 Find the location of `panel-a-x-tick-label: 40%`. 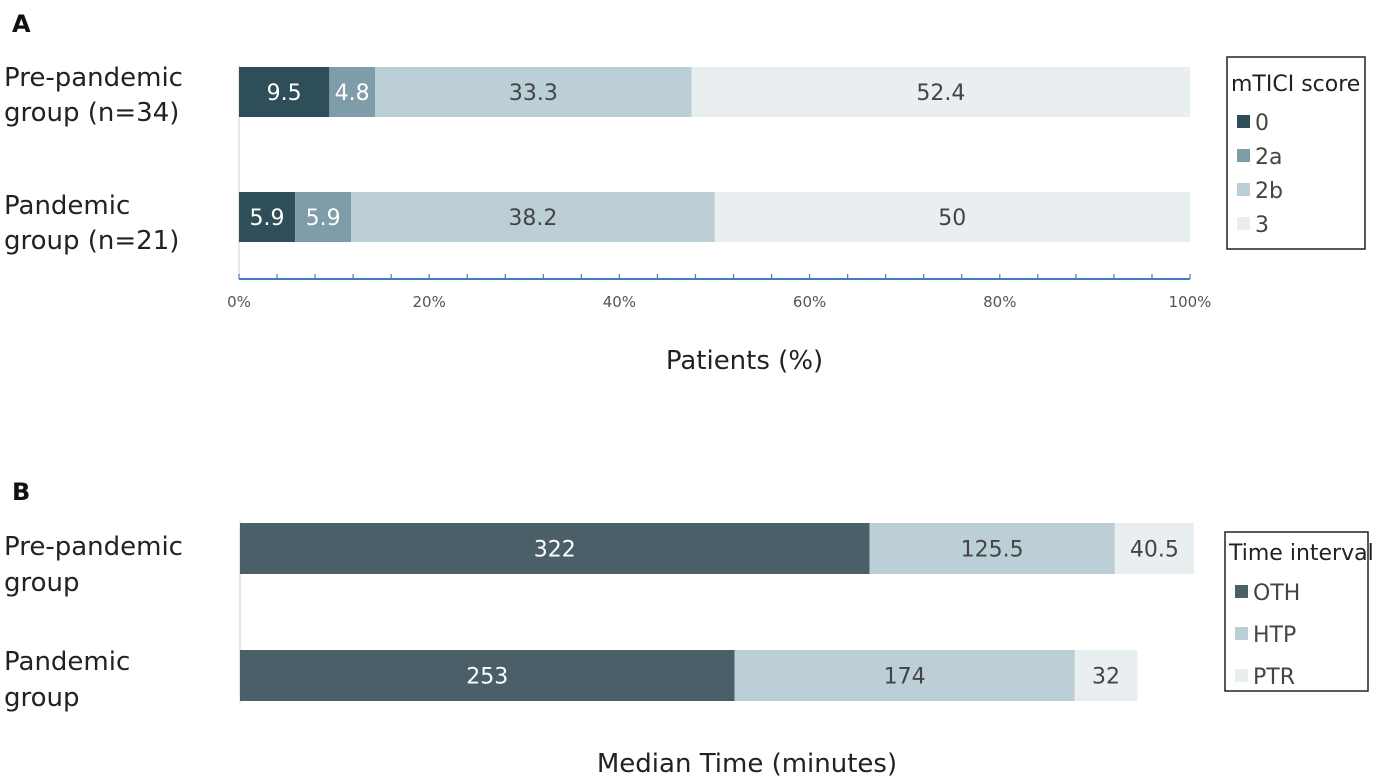

panel-a-x-tick-label: 40% is located at coordinates (619, 302).